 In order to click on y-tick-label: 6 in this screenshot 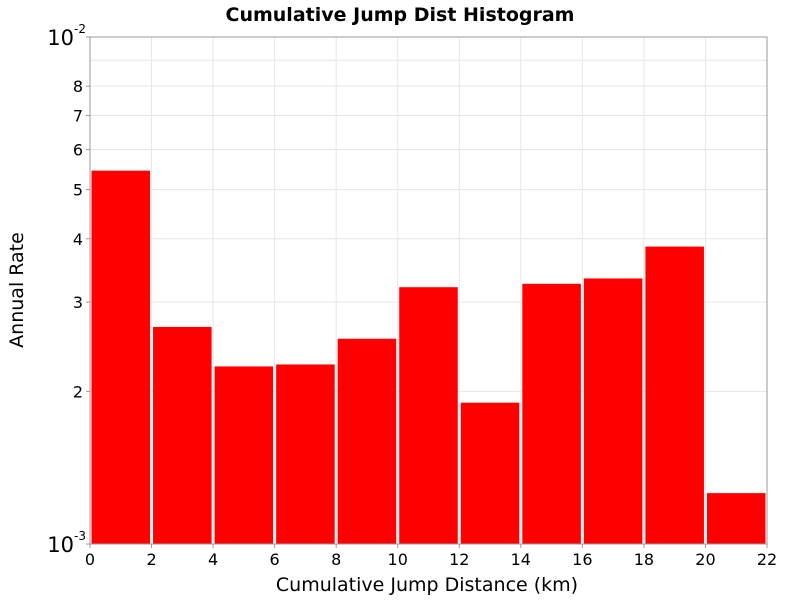, I will do `click(78, 149)`.